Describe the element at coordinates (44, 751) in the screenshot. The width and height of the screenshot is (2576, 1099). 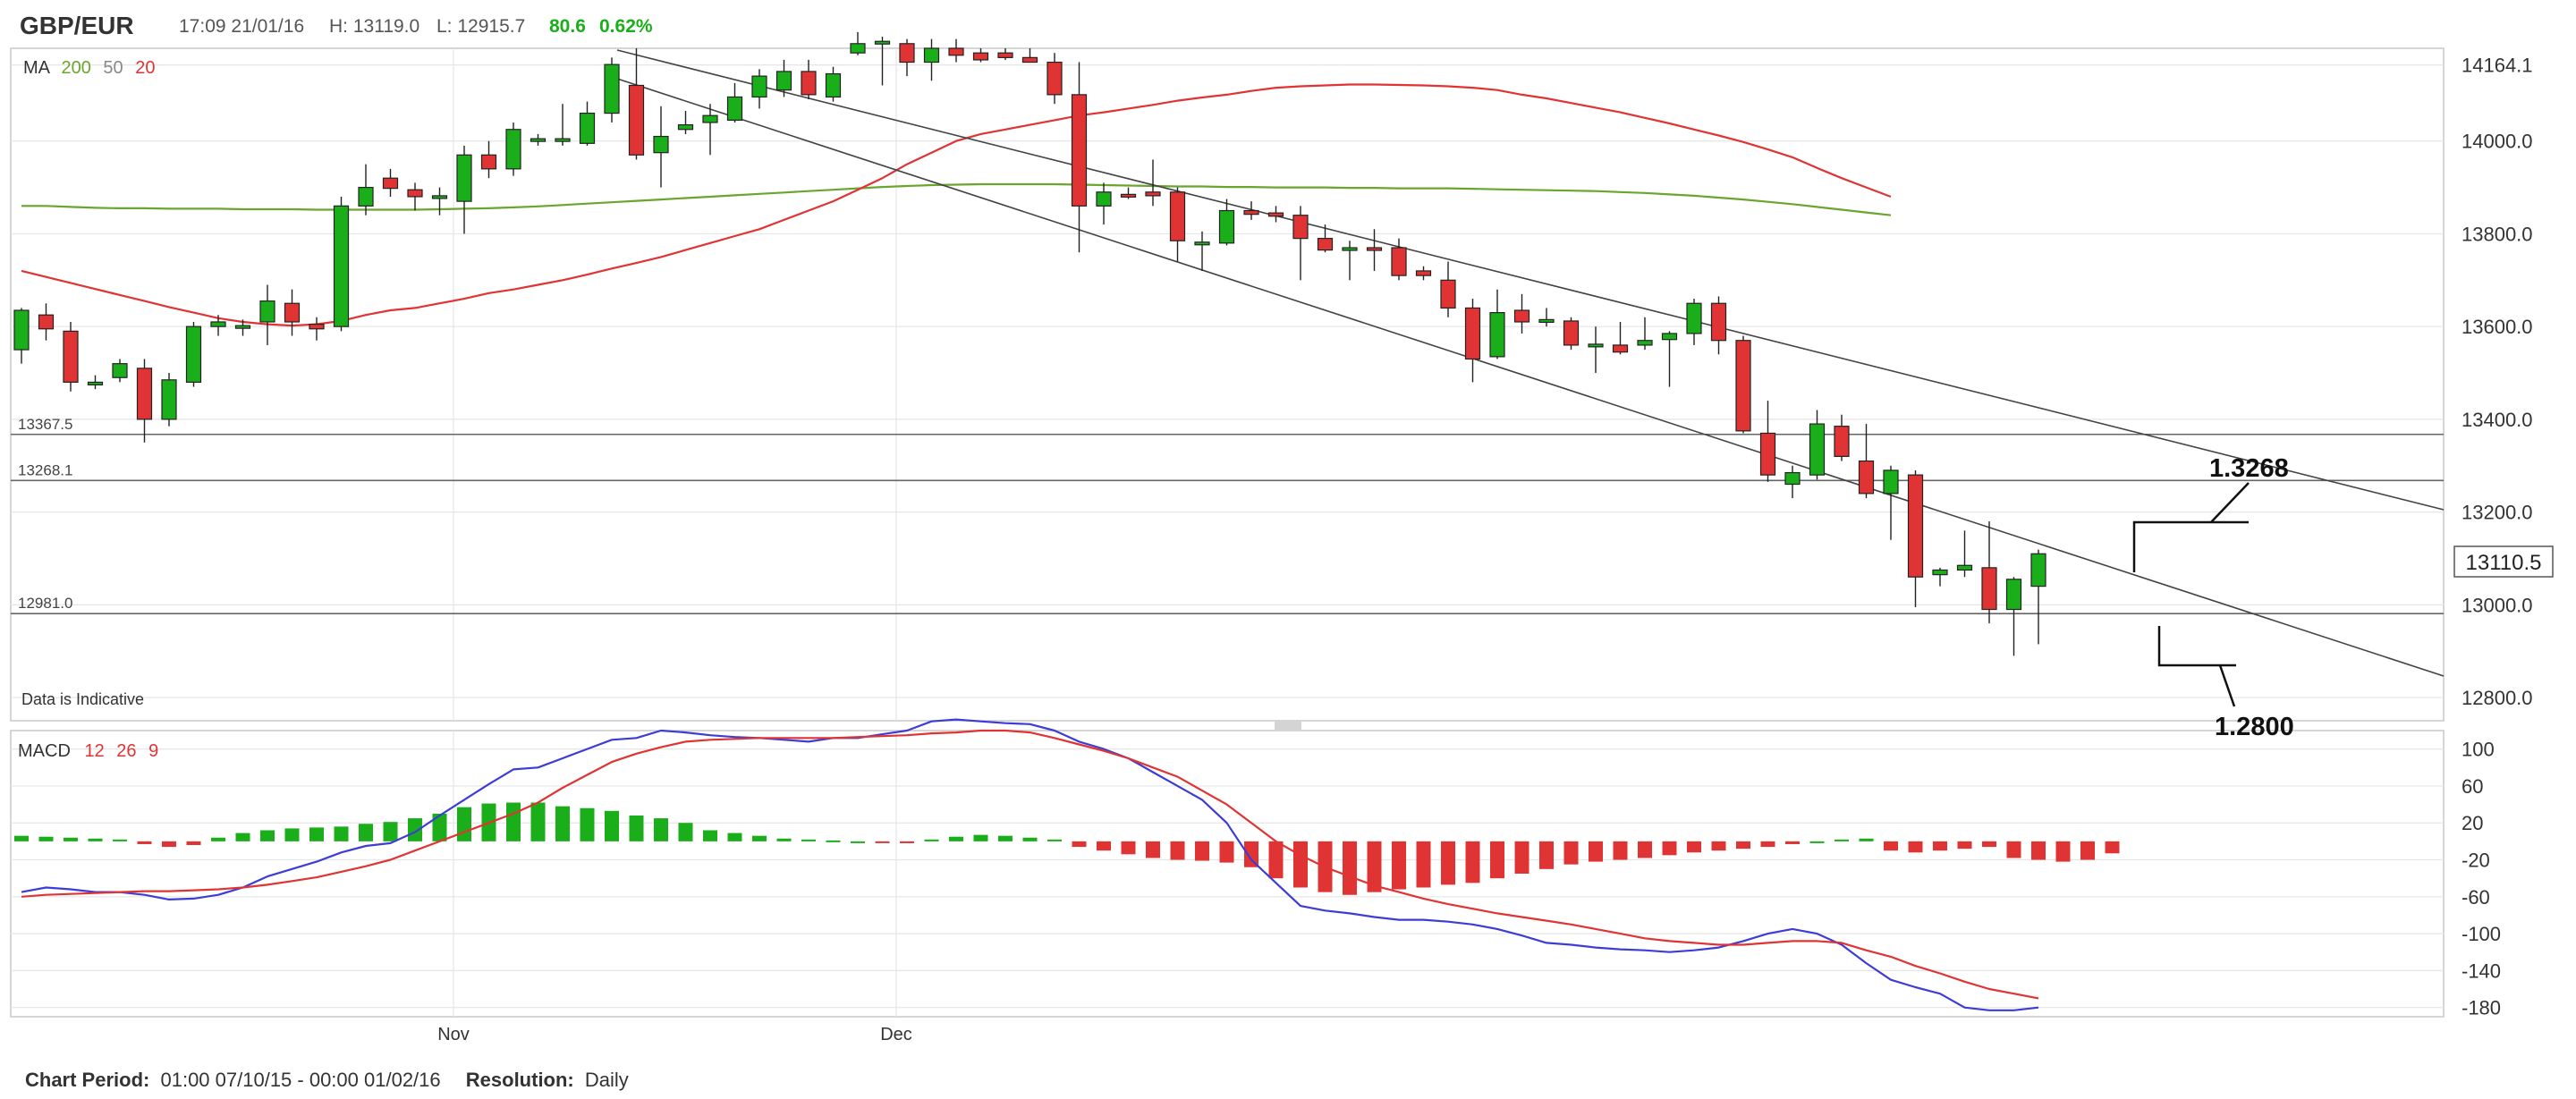
I see `macd-legend-label: MACD` at that location.